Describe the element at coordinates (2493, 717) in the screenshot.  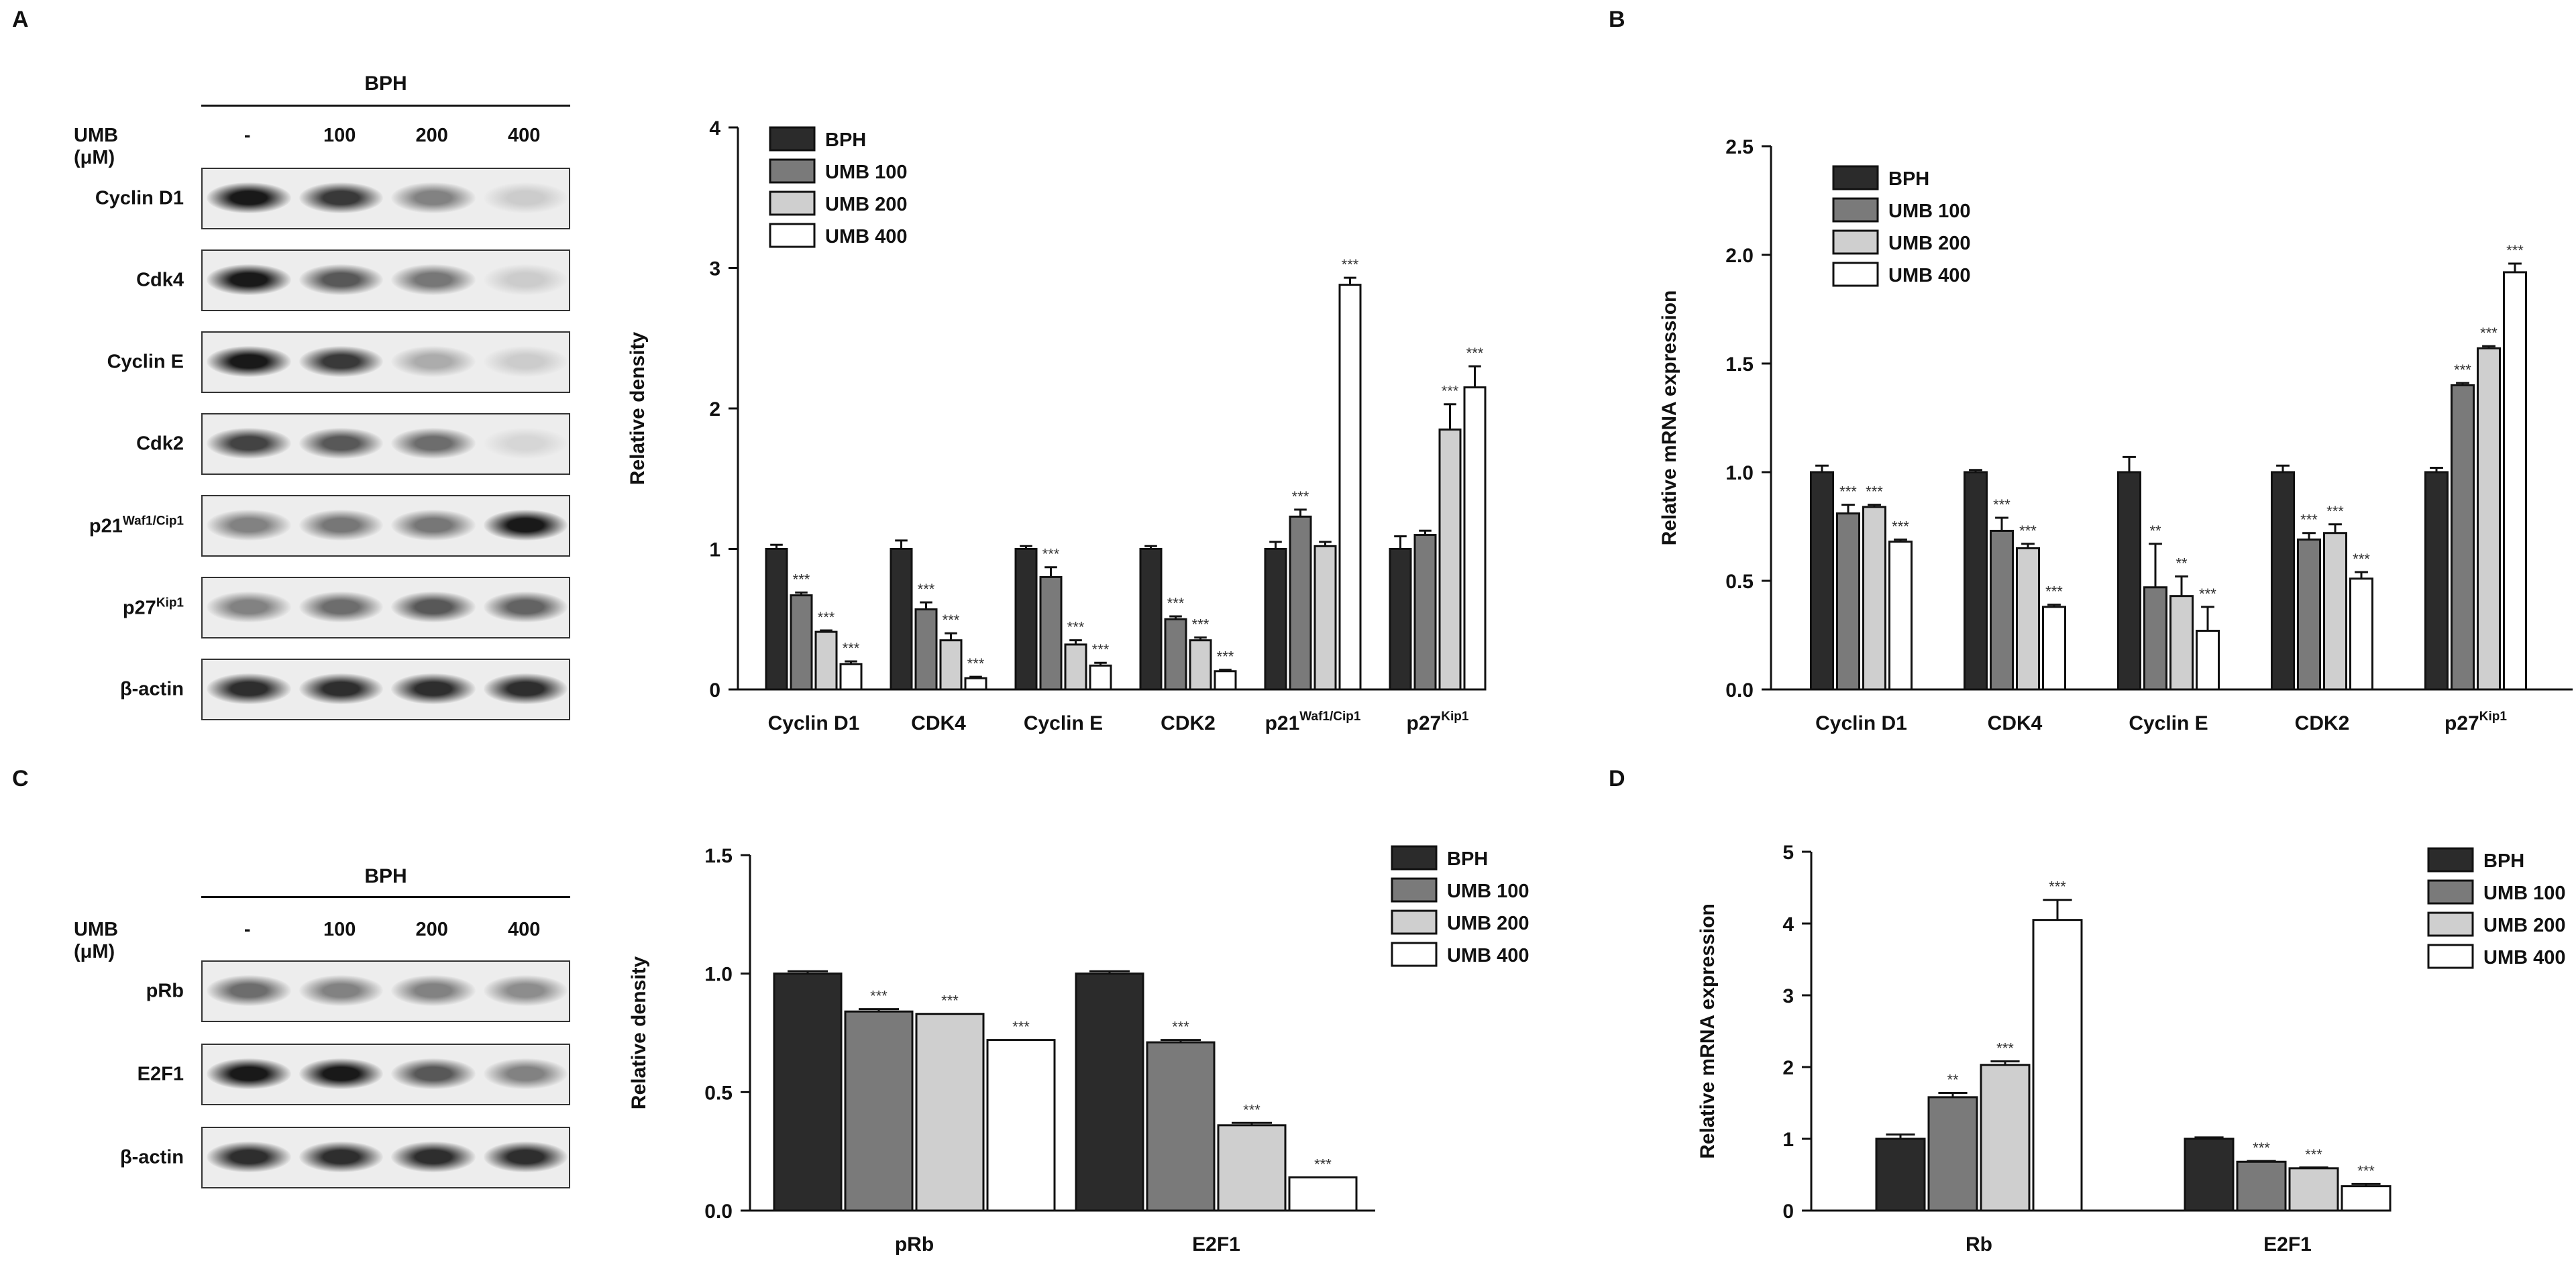
I see `category-label-sup: Kip1` at that location.